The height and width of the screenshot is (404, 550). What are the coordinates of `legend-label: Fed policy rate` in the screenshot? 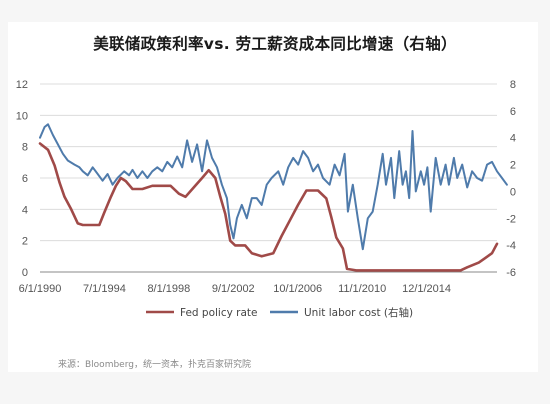 It's located at (219, 313).